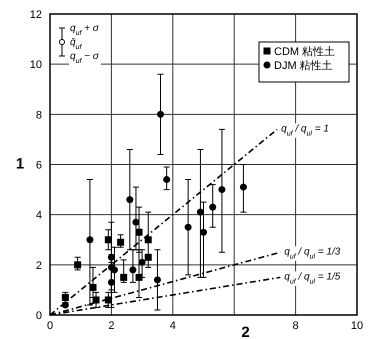  What do you see at coordinates (303, 65) in the screenshot?
I see `legend-label: DJM 粘性土` at bounding box center [303, 65].